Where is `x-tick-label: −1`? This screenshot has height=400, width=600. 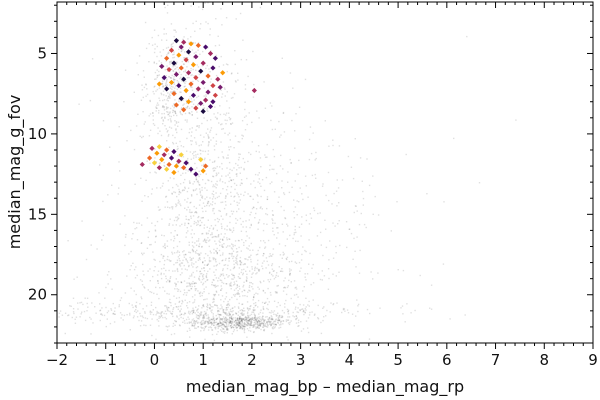
x-tick-label: −1 is located at coordinates (106, 360).